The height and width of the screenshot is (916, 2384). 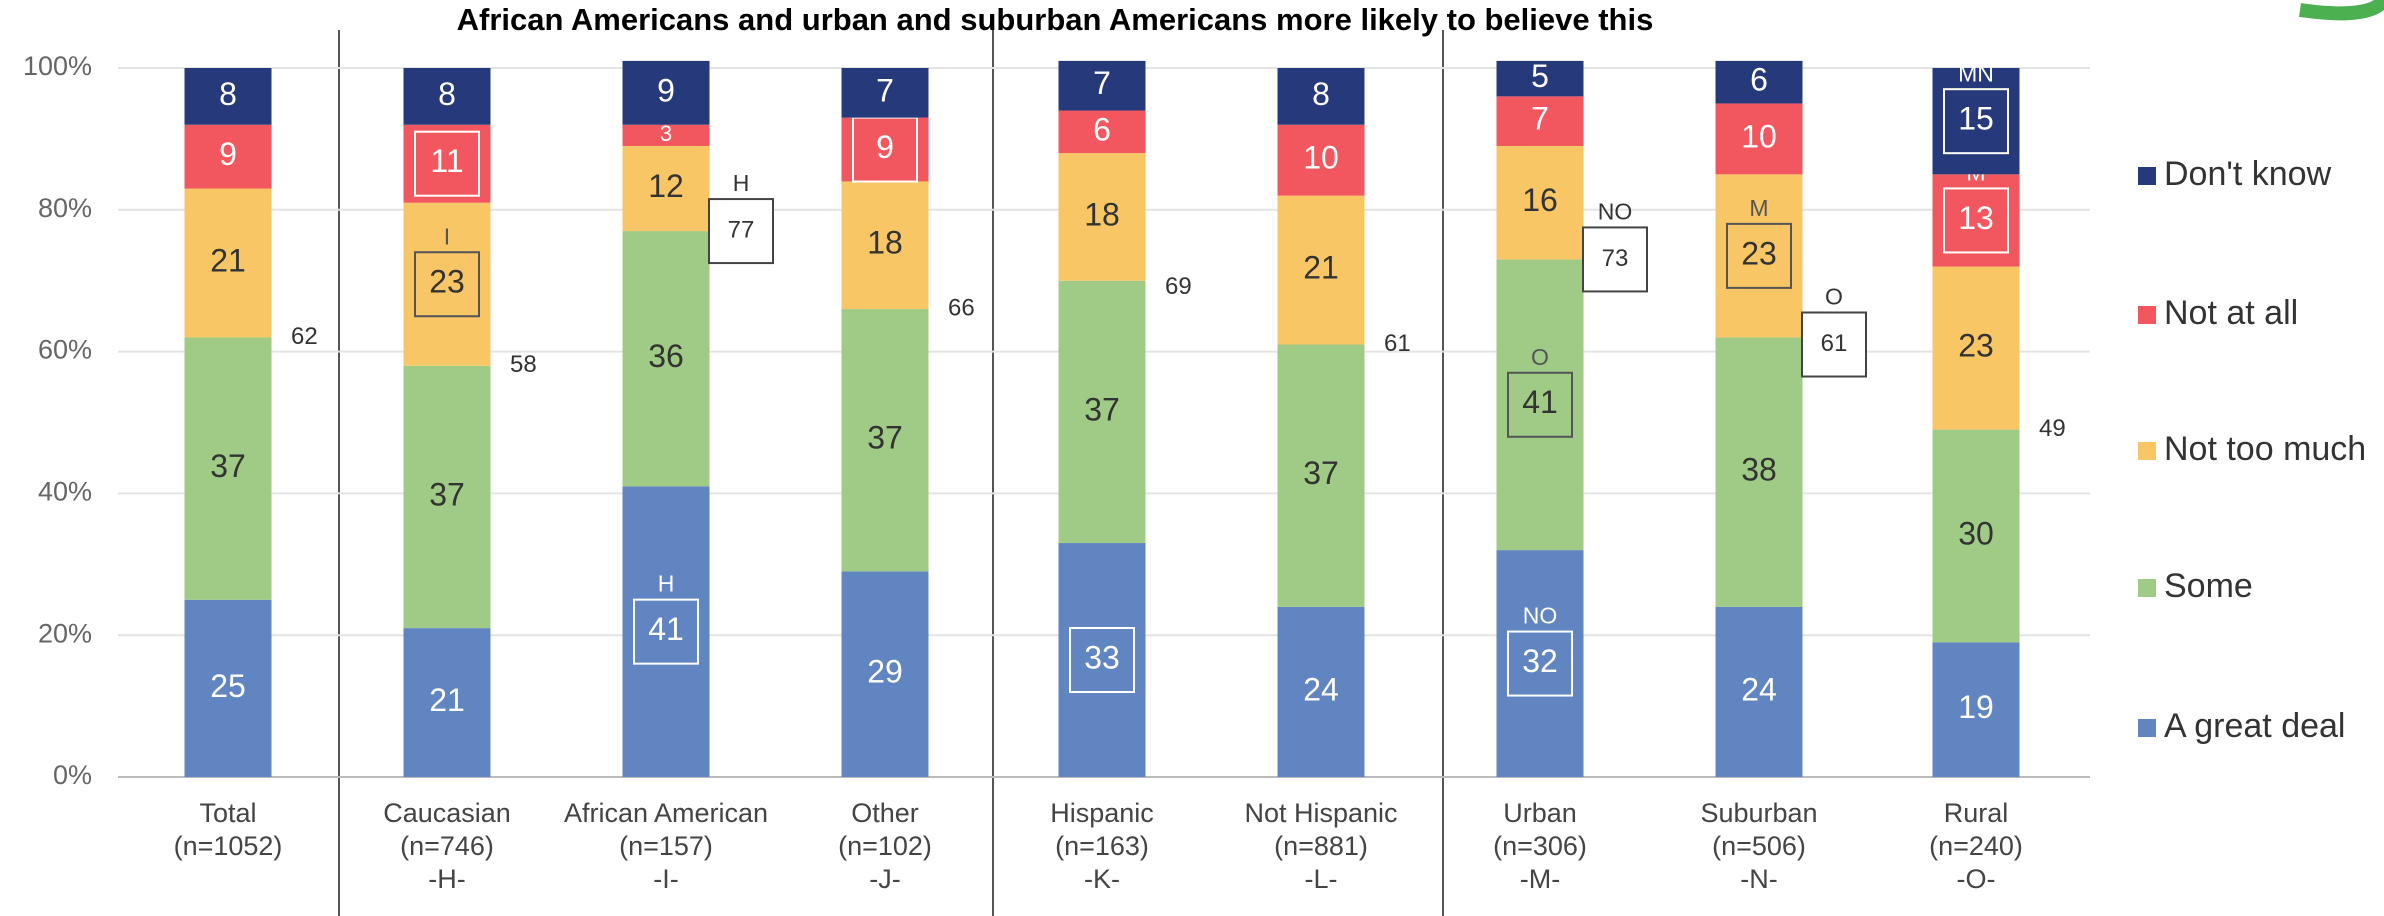 I want to click on y-tick-label: 20%, so click(x=65, y=633).